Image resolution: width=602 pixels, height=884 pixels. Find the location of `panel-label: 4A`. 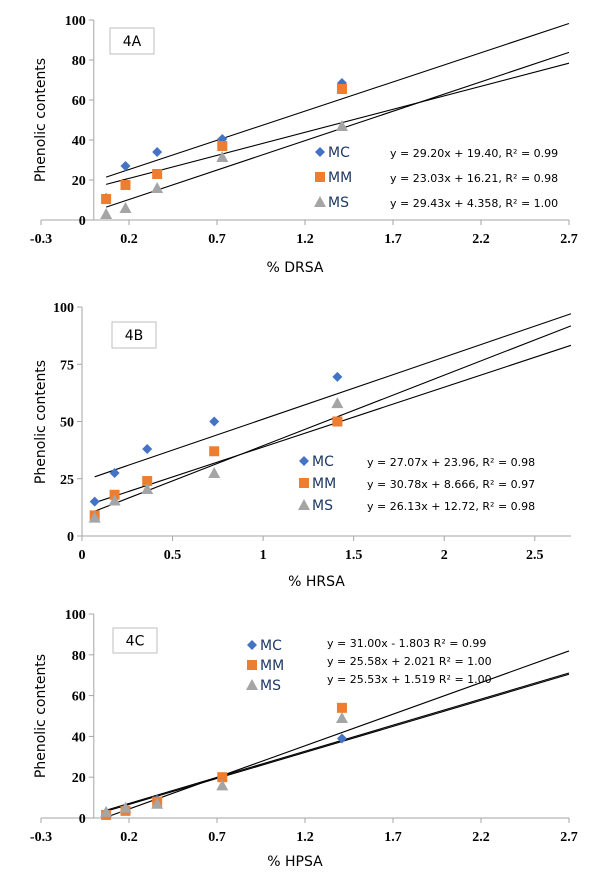

panel-label: 4A is located at coordinates (132, 42).